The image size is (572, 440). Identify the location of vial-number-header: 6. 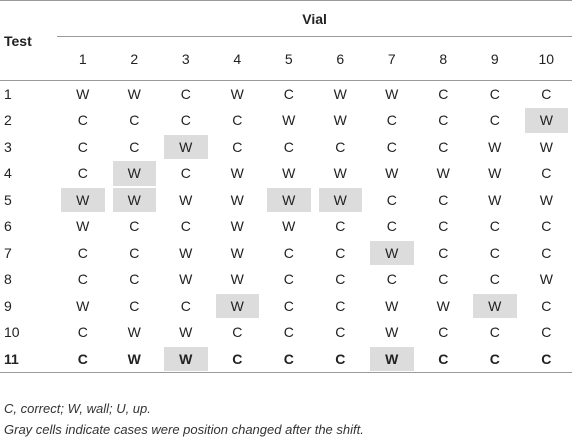
(341, 59).